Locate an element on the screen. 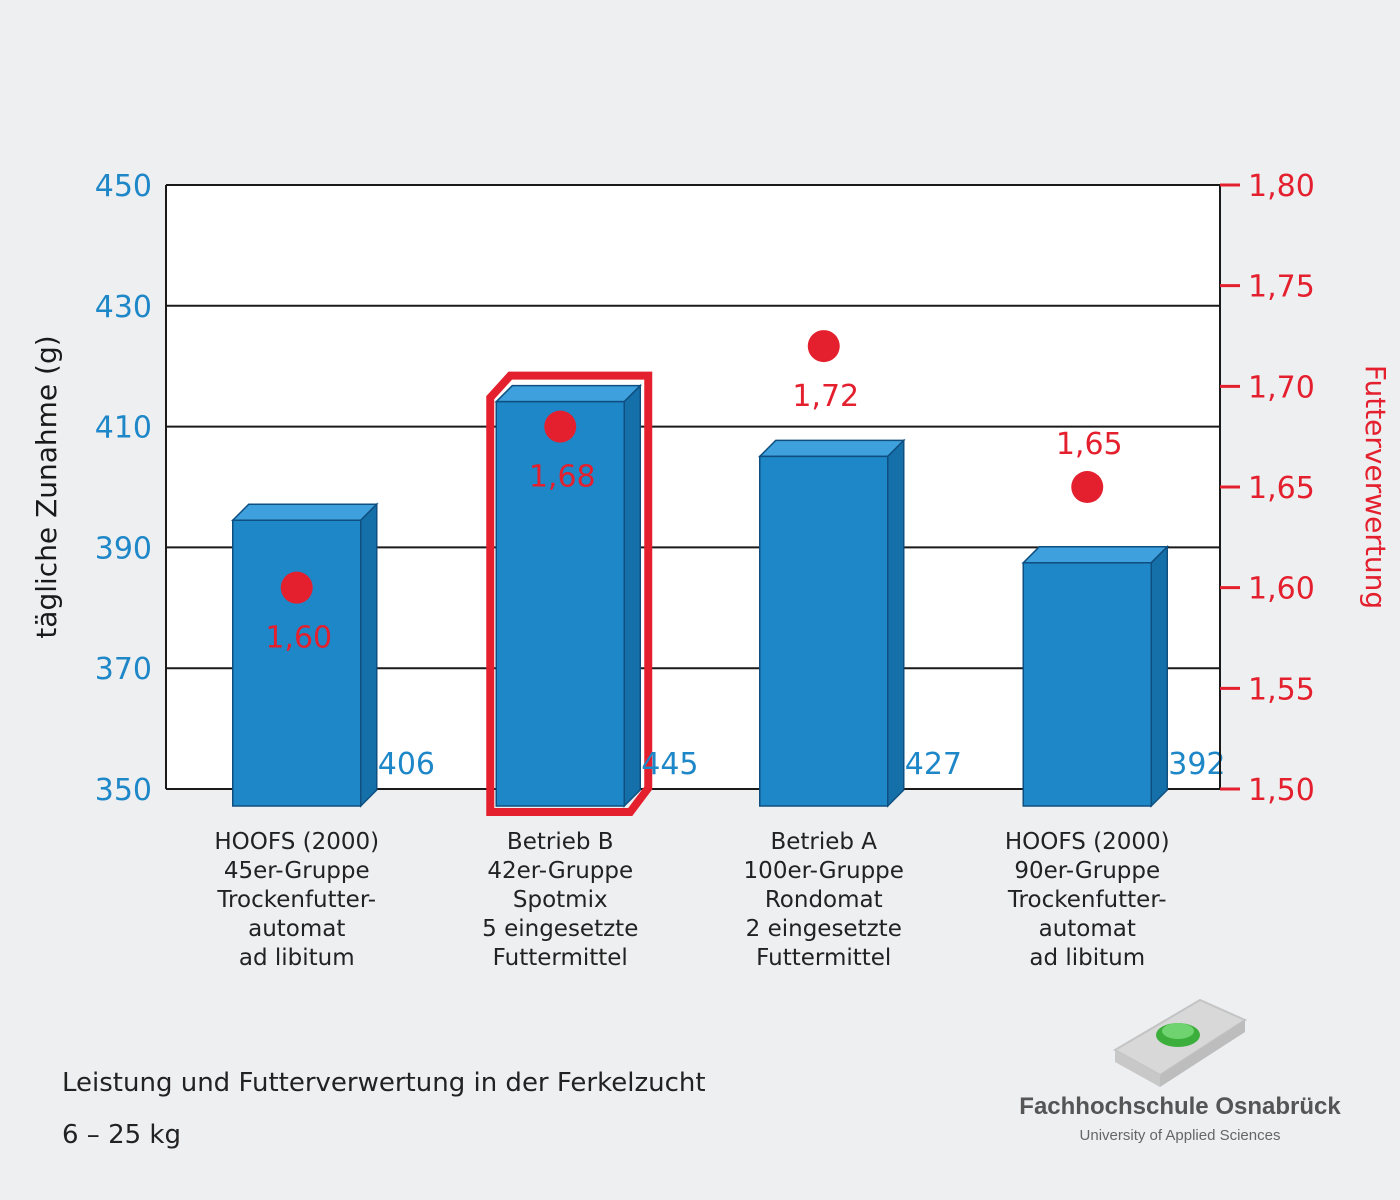  x-category-label-line: 100er-Gruppe is located at coordinates (823, 871).